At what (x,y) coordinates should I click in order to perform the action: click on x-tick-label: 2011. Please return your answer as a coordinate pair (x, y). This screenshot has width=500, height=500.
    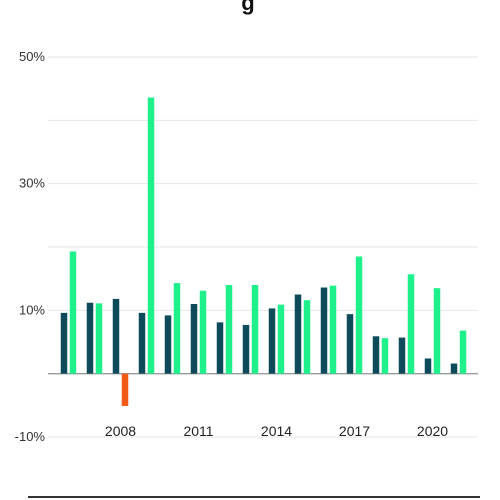
    Looking at the image, I should click on (198, 431).